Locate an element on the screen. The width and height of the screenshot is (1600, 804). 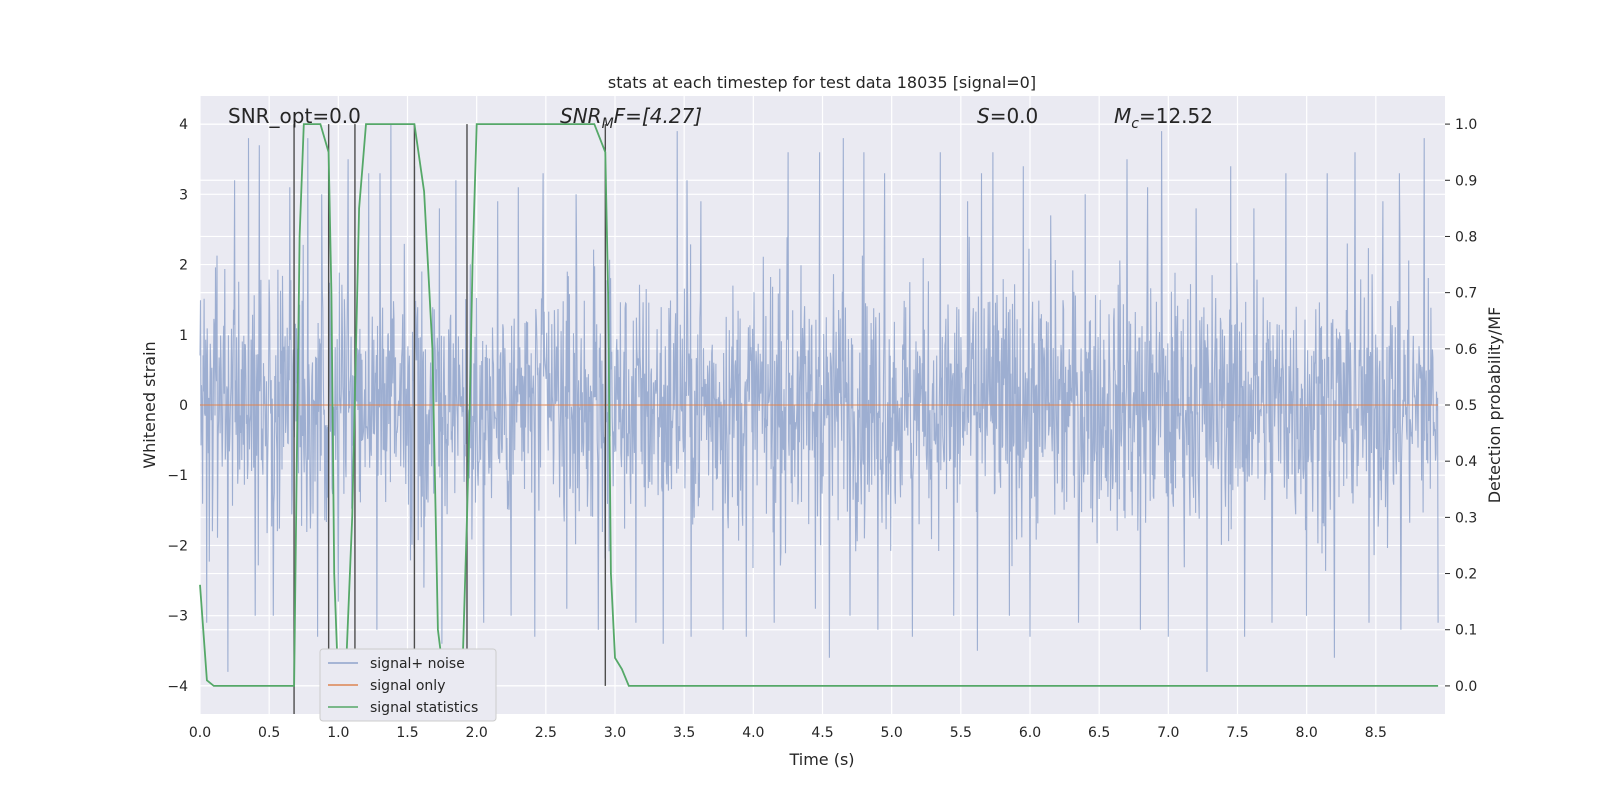
x-tick-label: 3.0 is located at coordinates (615, 733).